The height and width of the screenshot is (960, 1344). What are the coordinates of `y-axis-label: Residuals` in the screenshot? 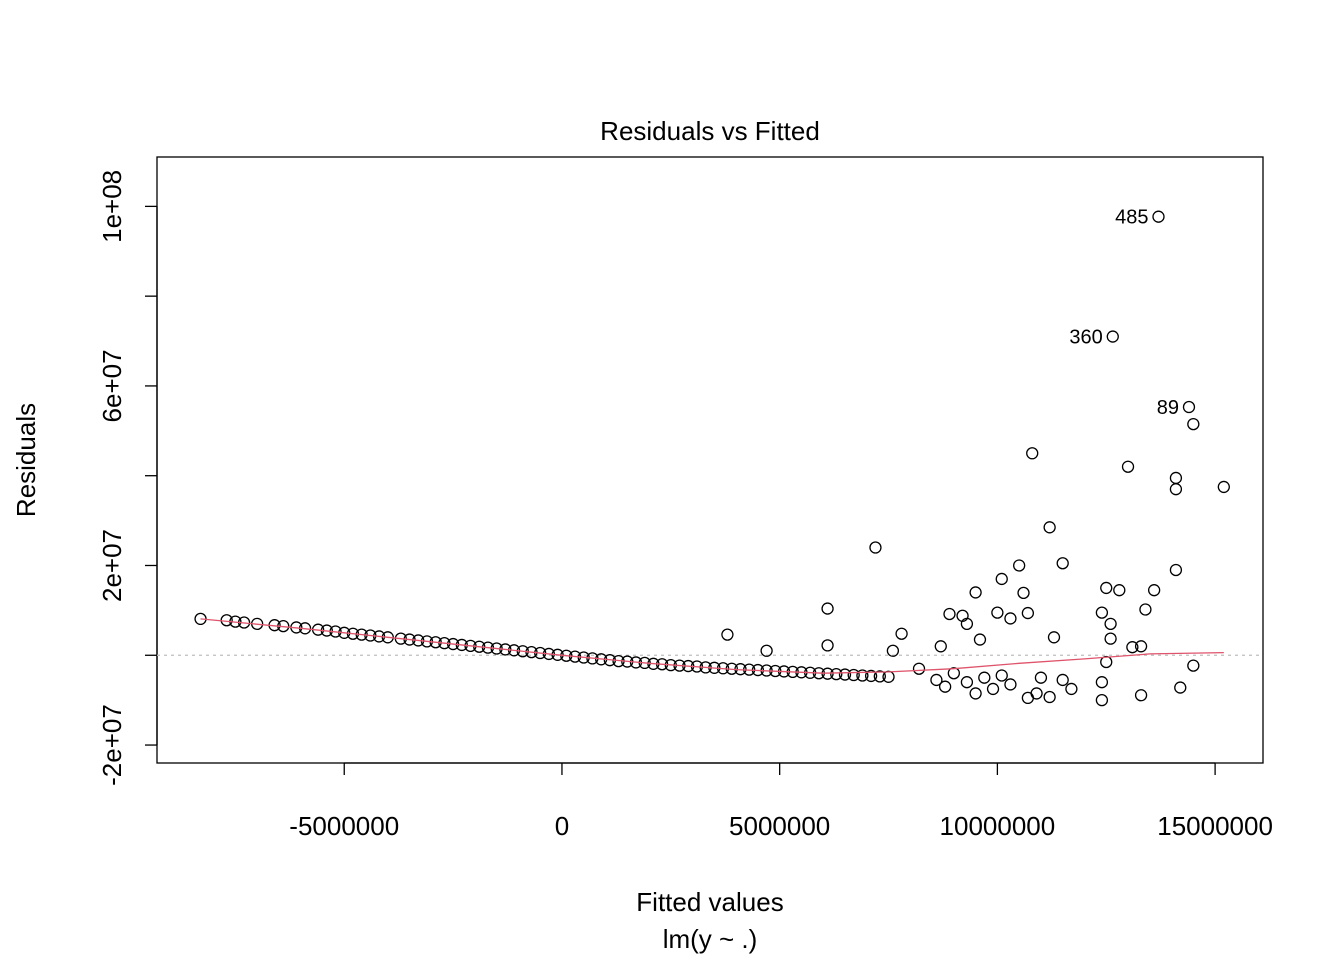 It's located at (26, 460).